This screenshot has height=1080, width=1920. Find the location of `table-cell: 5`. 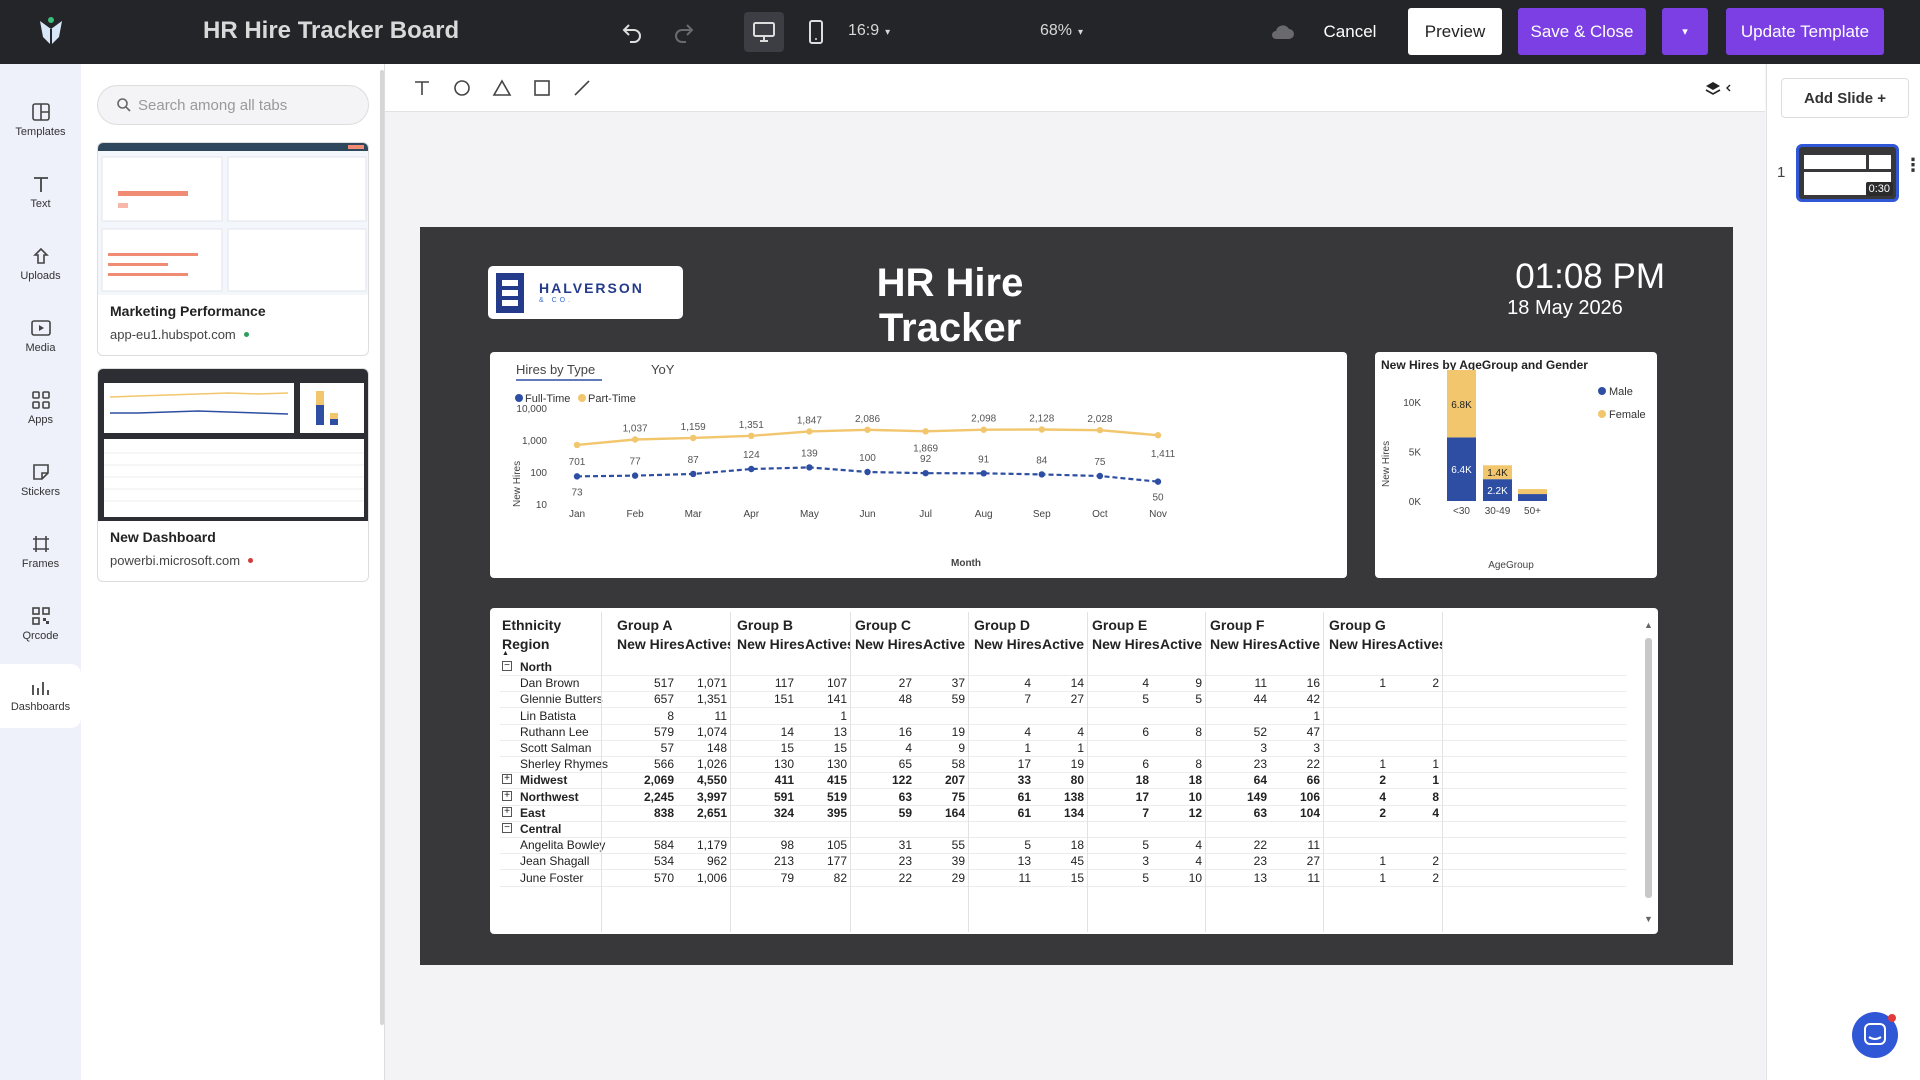

table-cell: 5 is located at coordinates (1027, 845).